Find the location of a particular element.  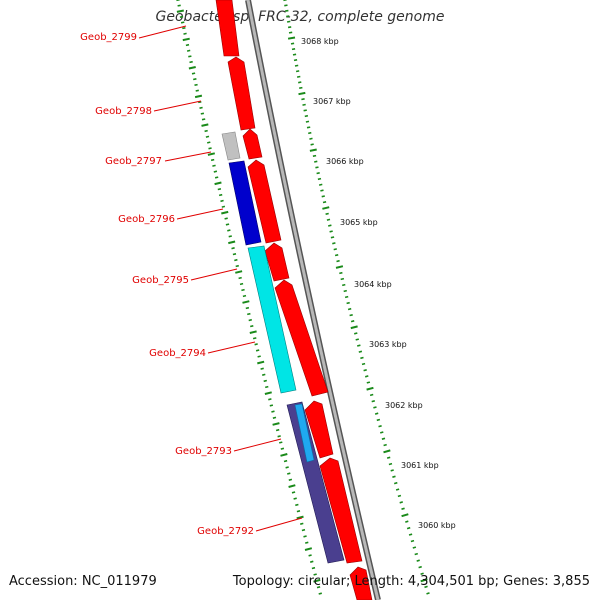

cyan-feature is located at coordinates (272, 319).